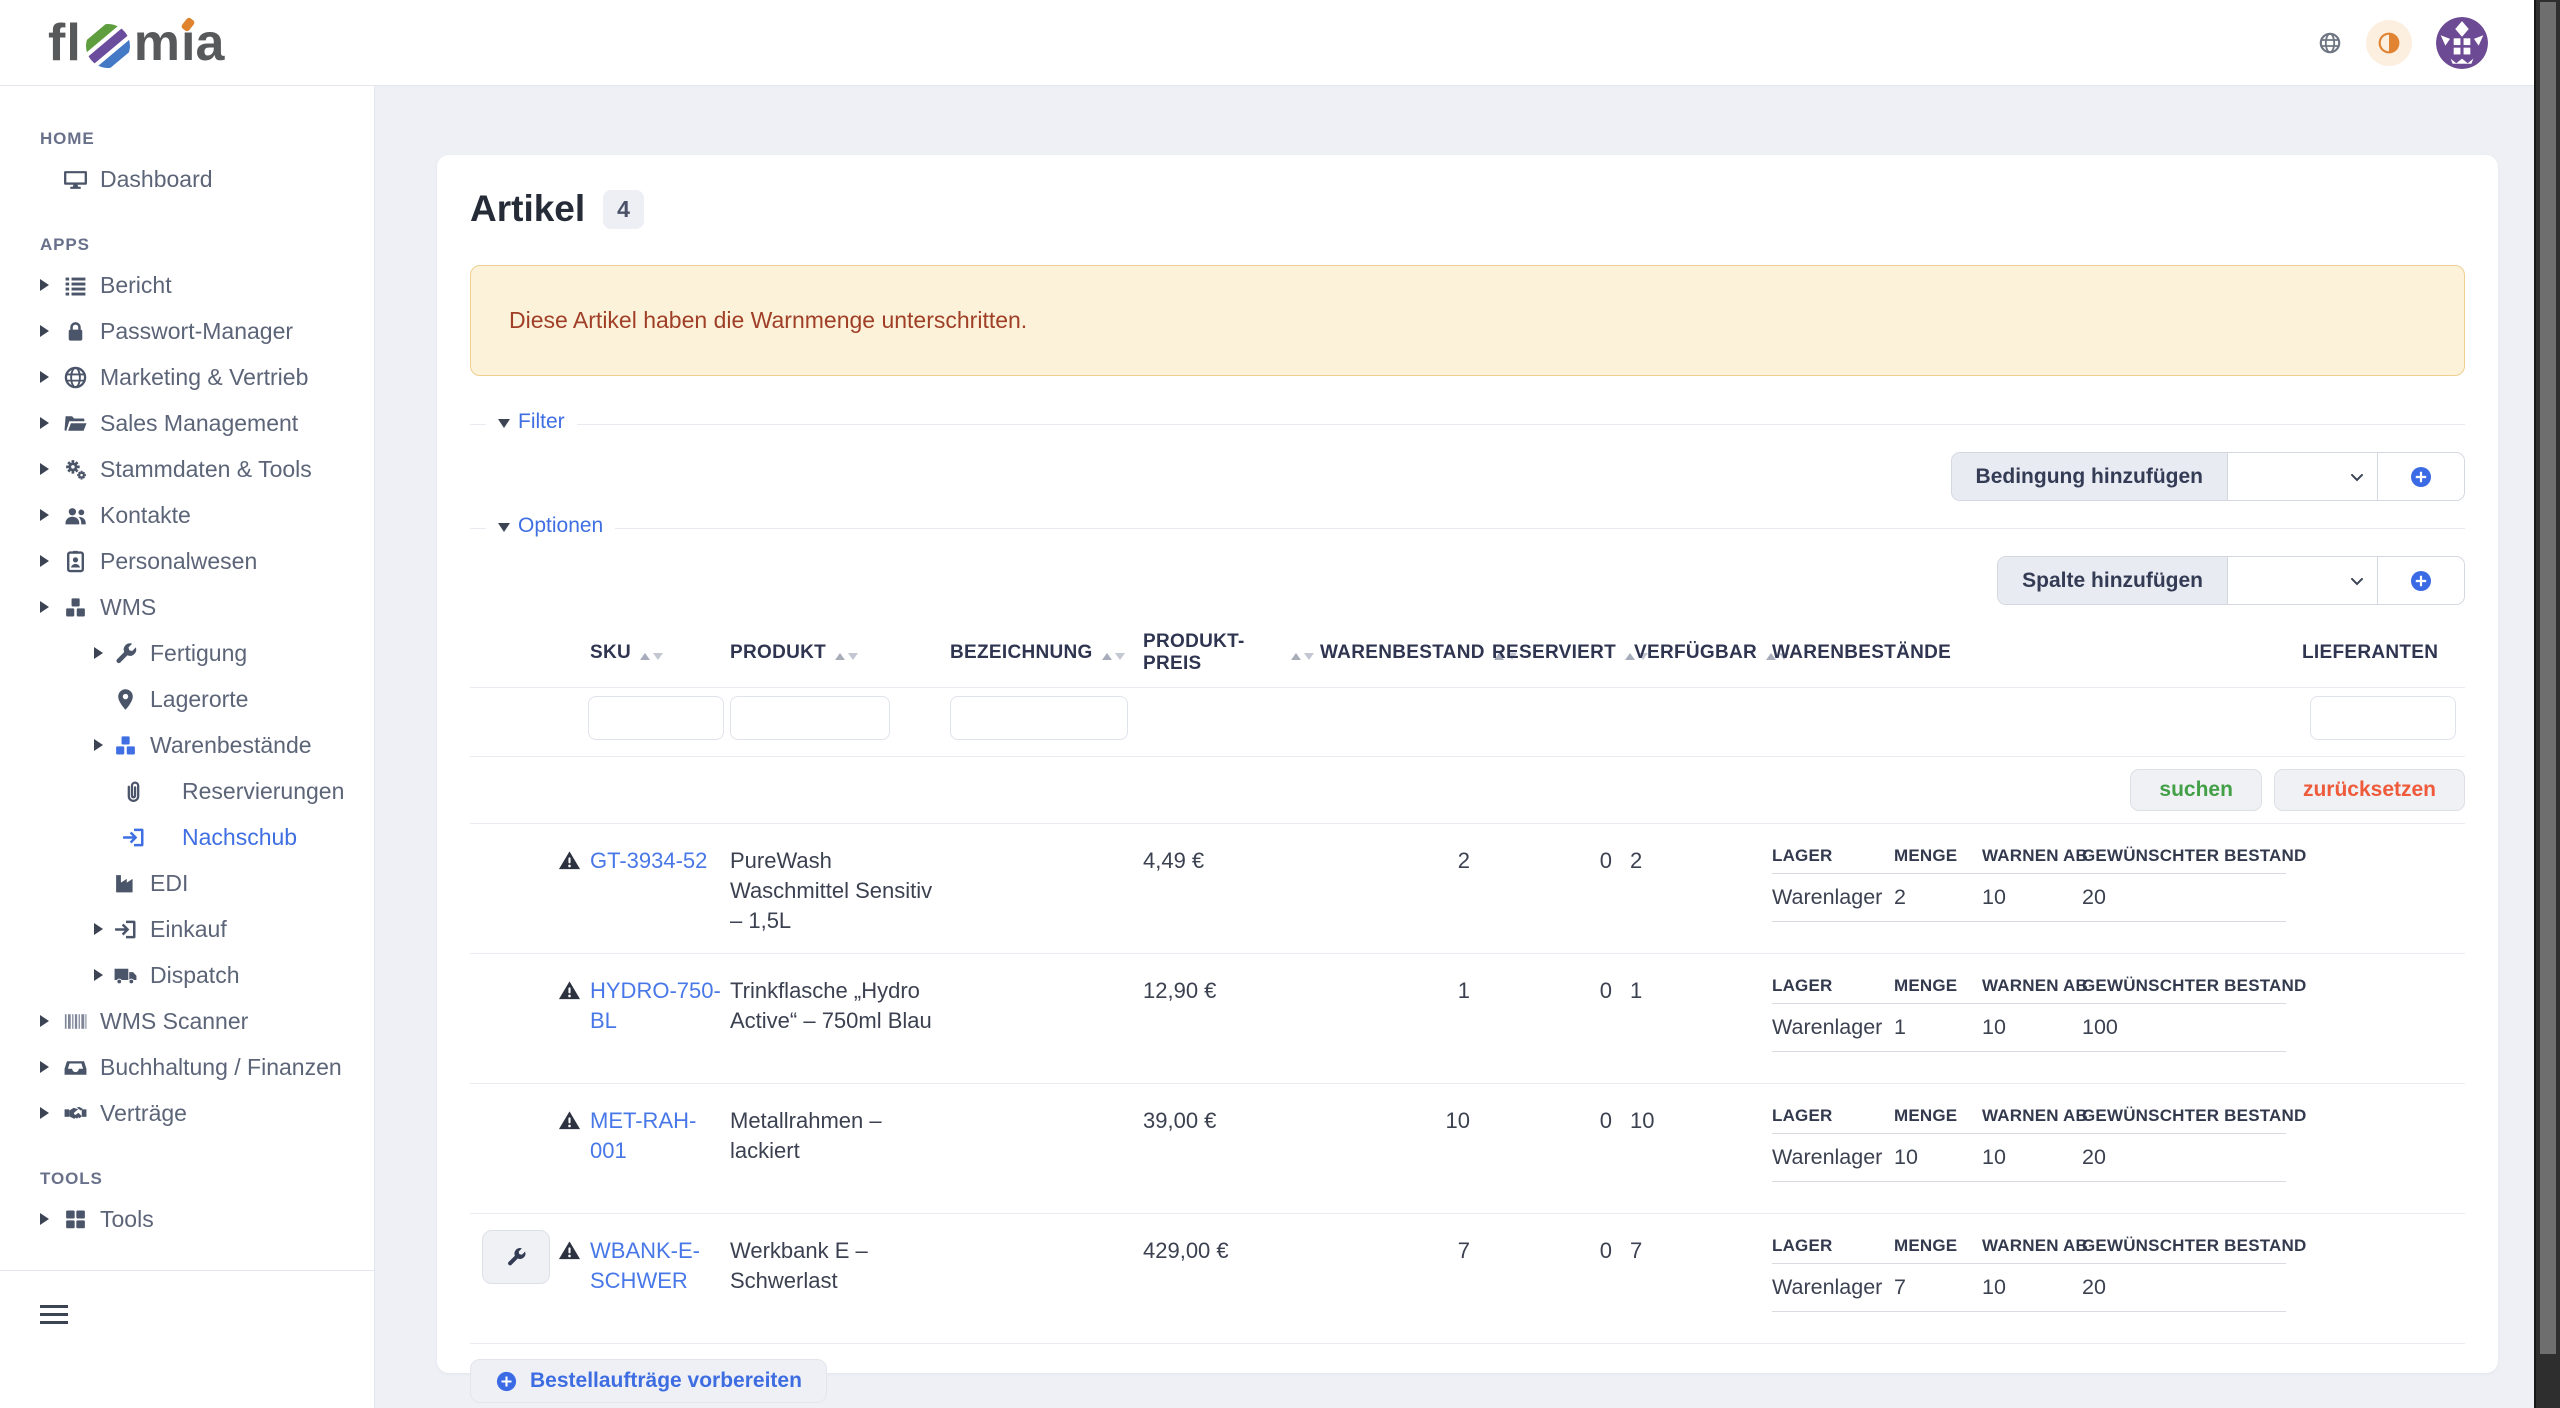 The width and height of the screenshot is (2560, 1408). I want to click on warnen-ab-value: 10, so click(1994, 1287).